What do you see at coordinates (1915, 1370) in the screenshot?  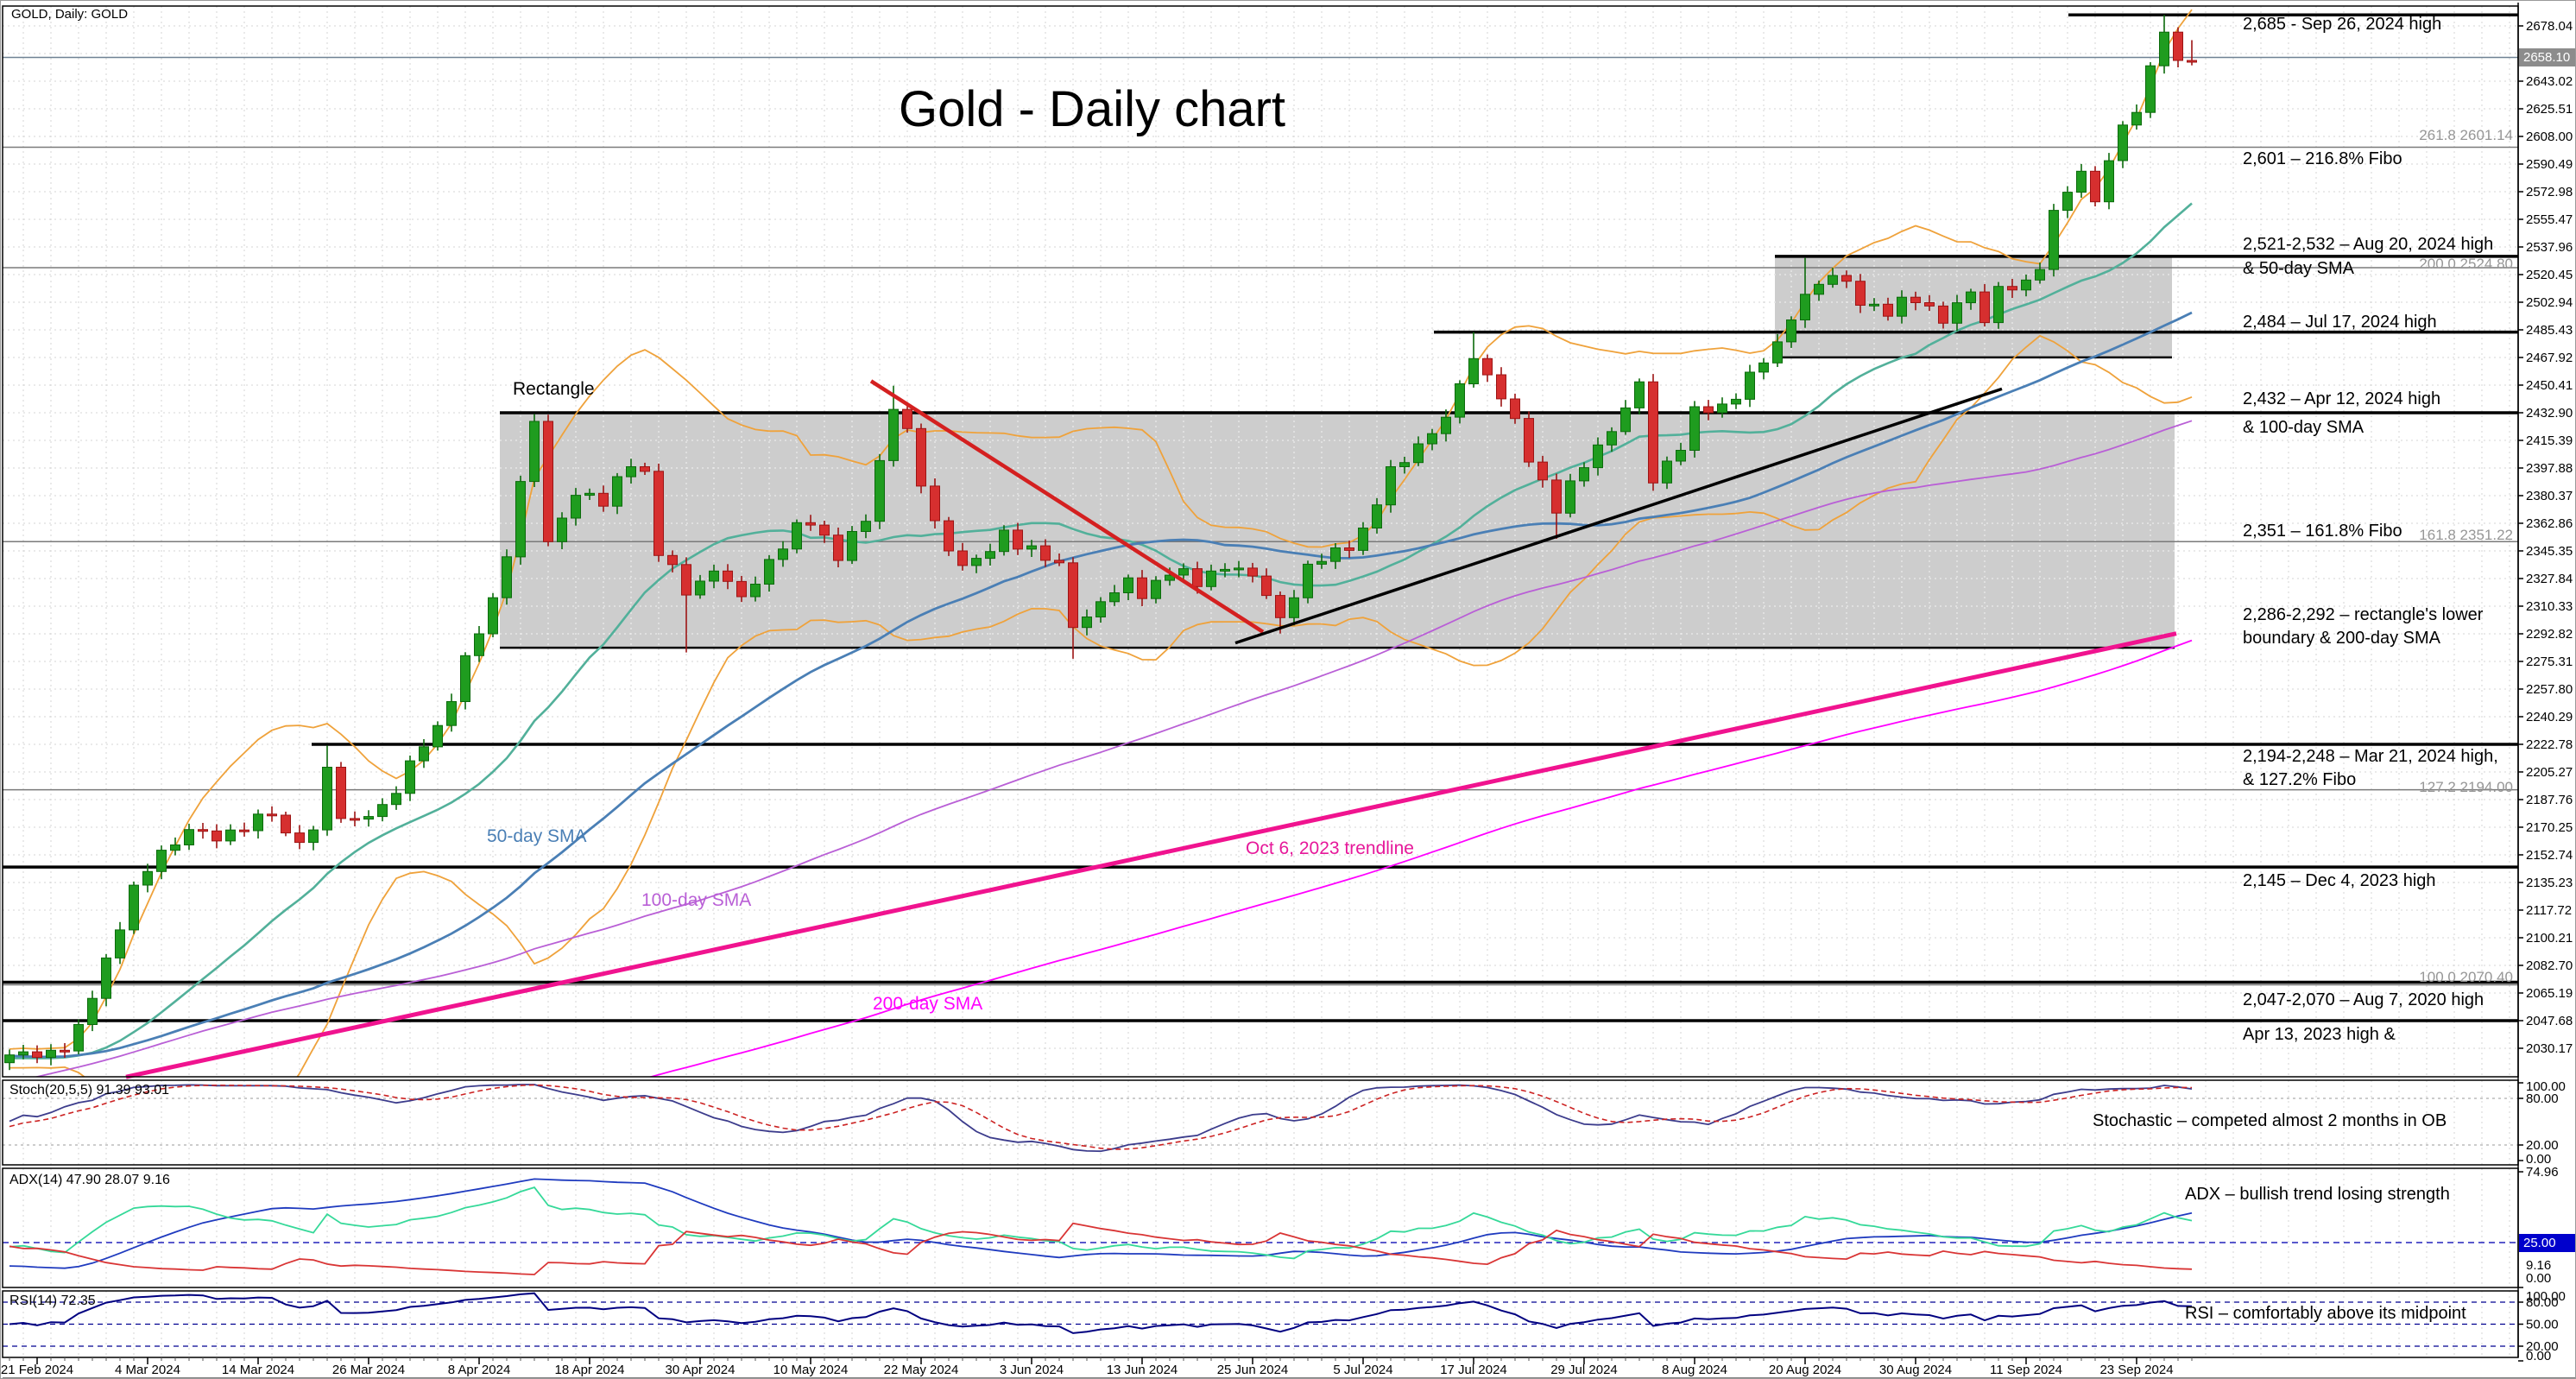 I see `svg-text: 30 Aug 2024` at bounding box center [1915, 1370].